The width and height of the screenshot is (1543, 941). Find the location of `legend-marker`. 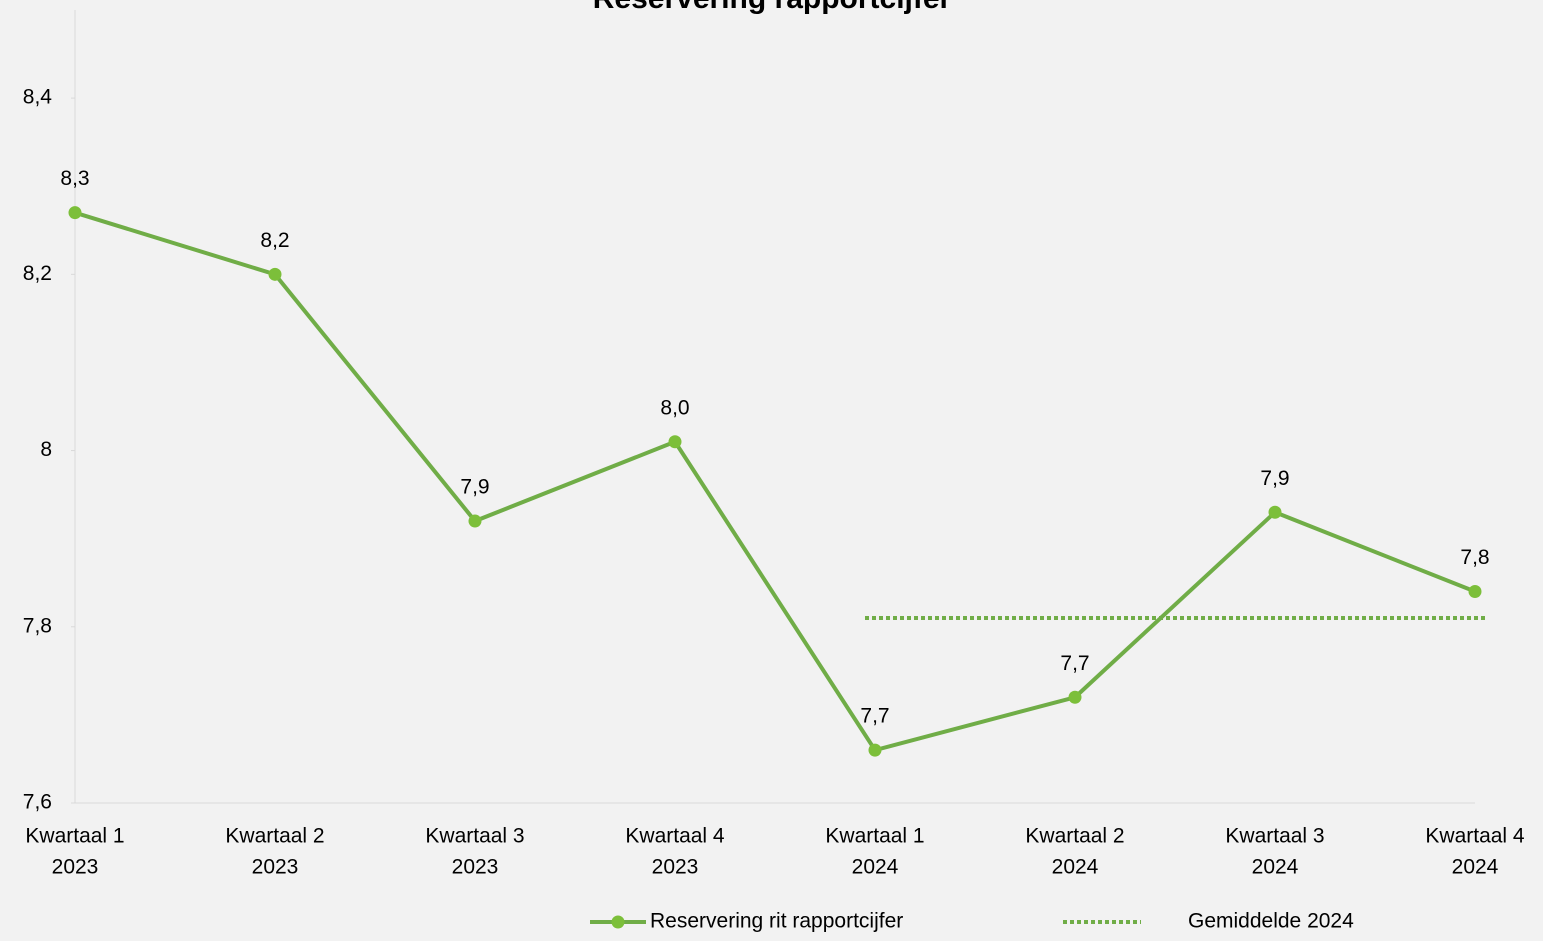

legend-marker is located at coordinates (618, 922).